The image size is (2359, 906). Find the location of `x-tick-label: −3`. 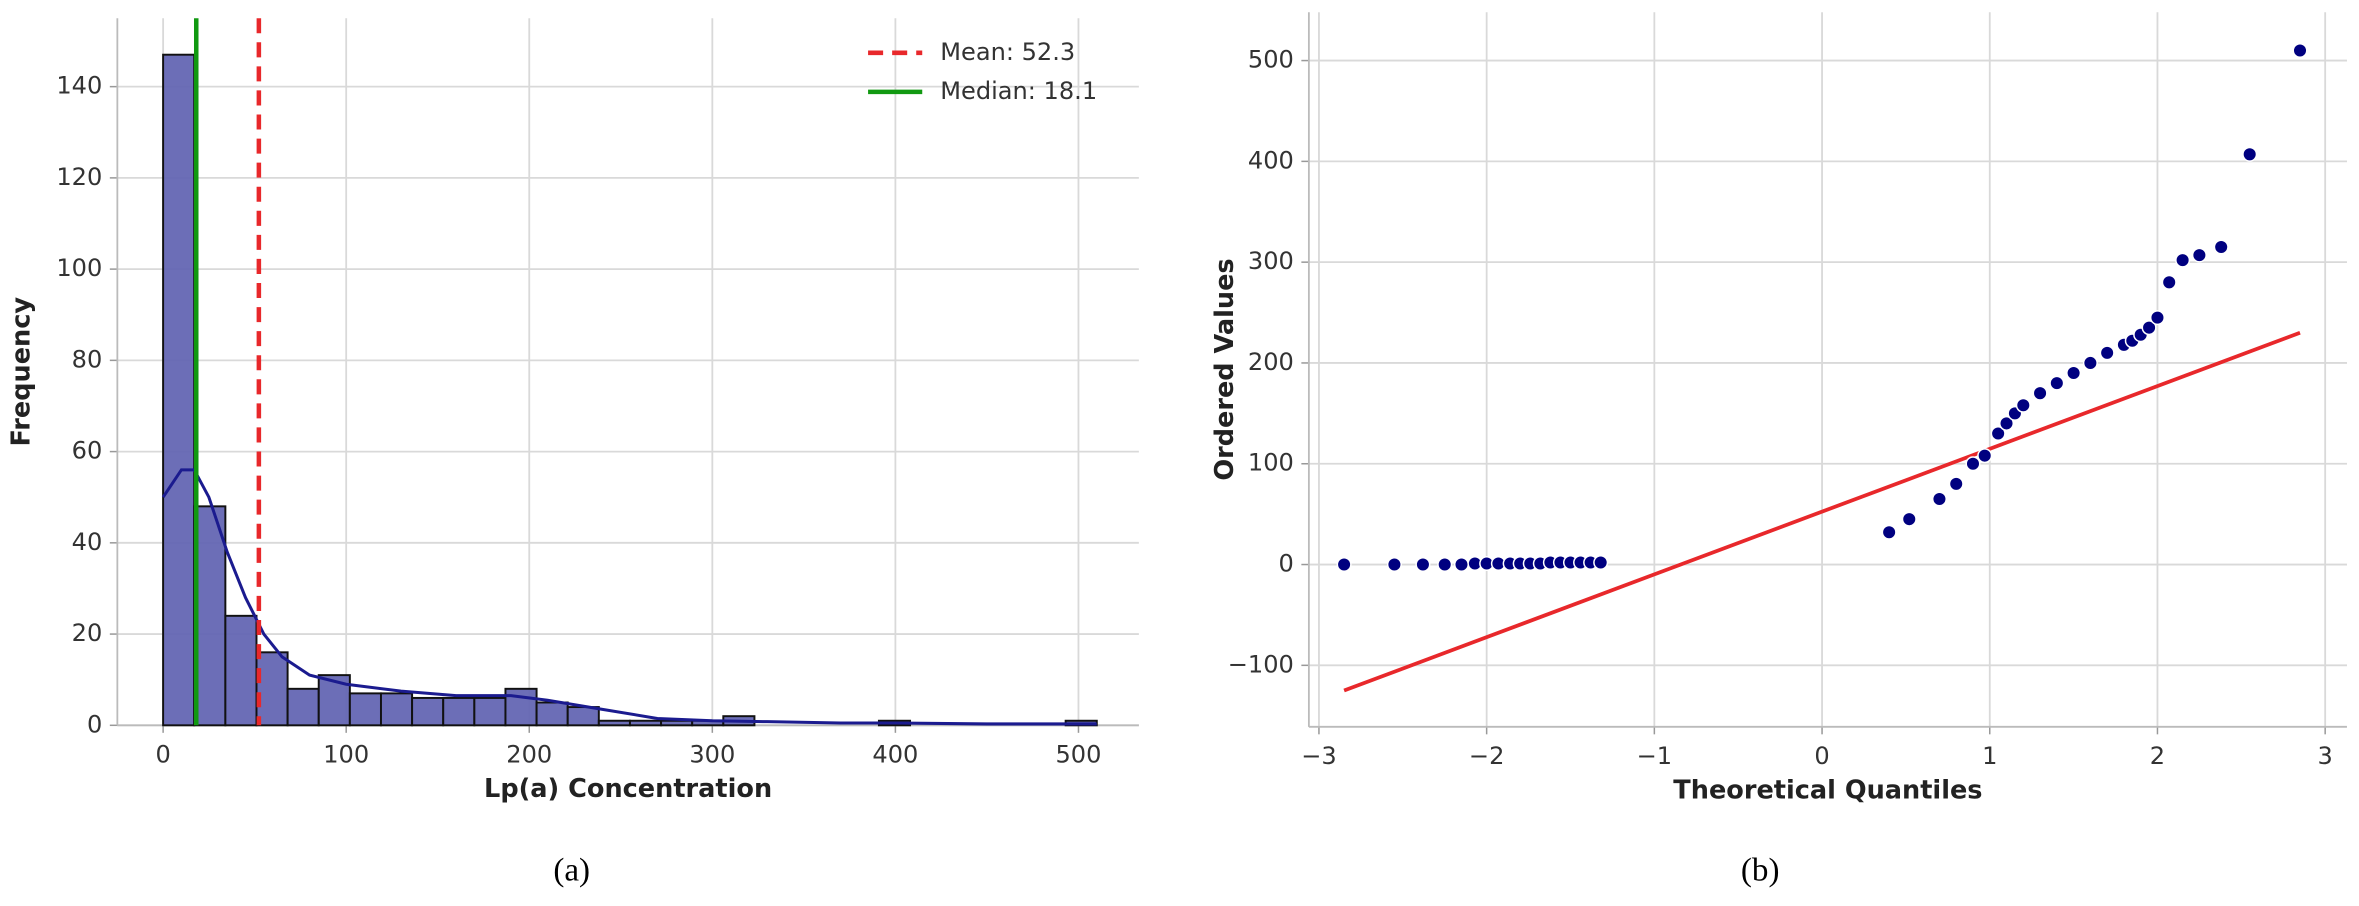

x-tick-label: −3 is located at coordinates (1318, 756).